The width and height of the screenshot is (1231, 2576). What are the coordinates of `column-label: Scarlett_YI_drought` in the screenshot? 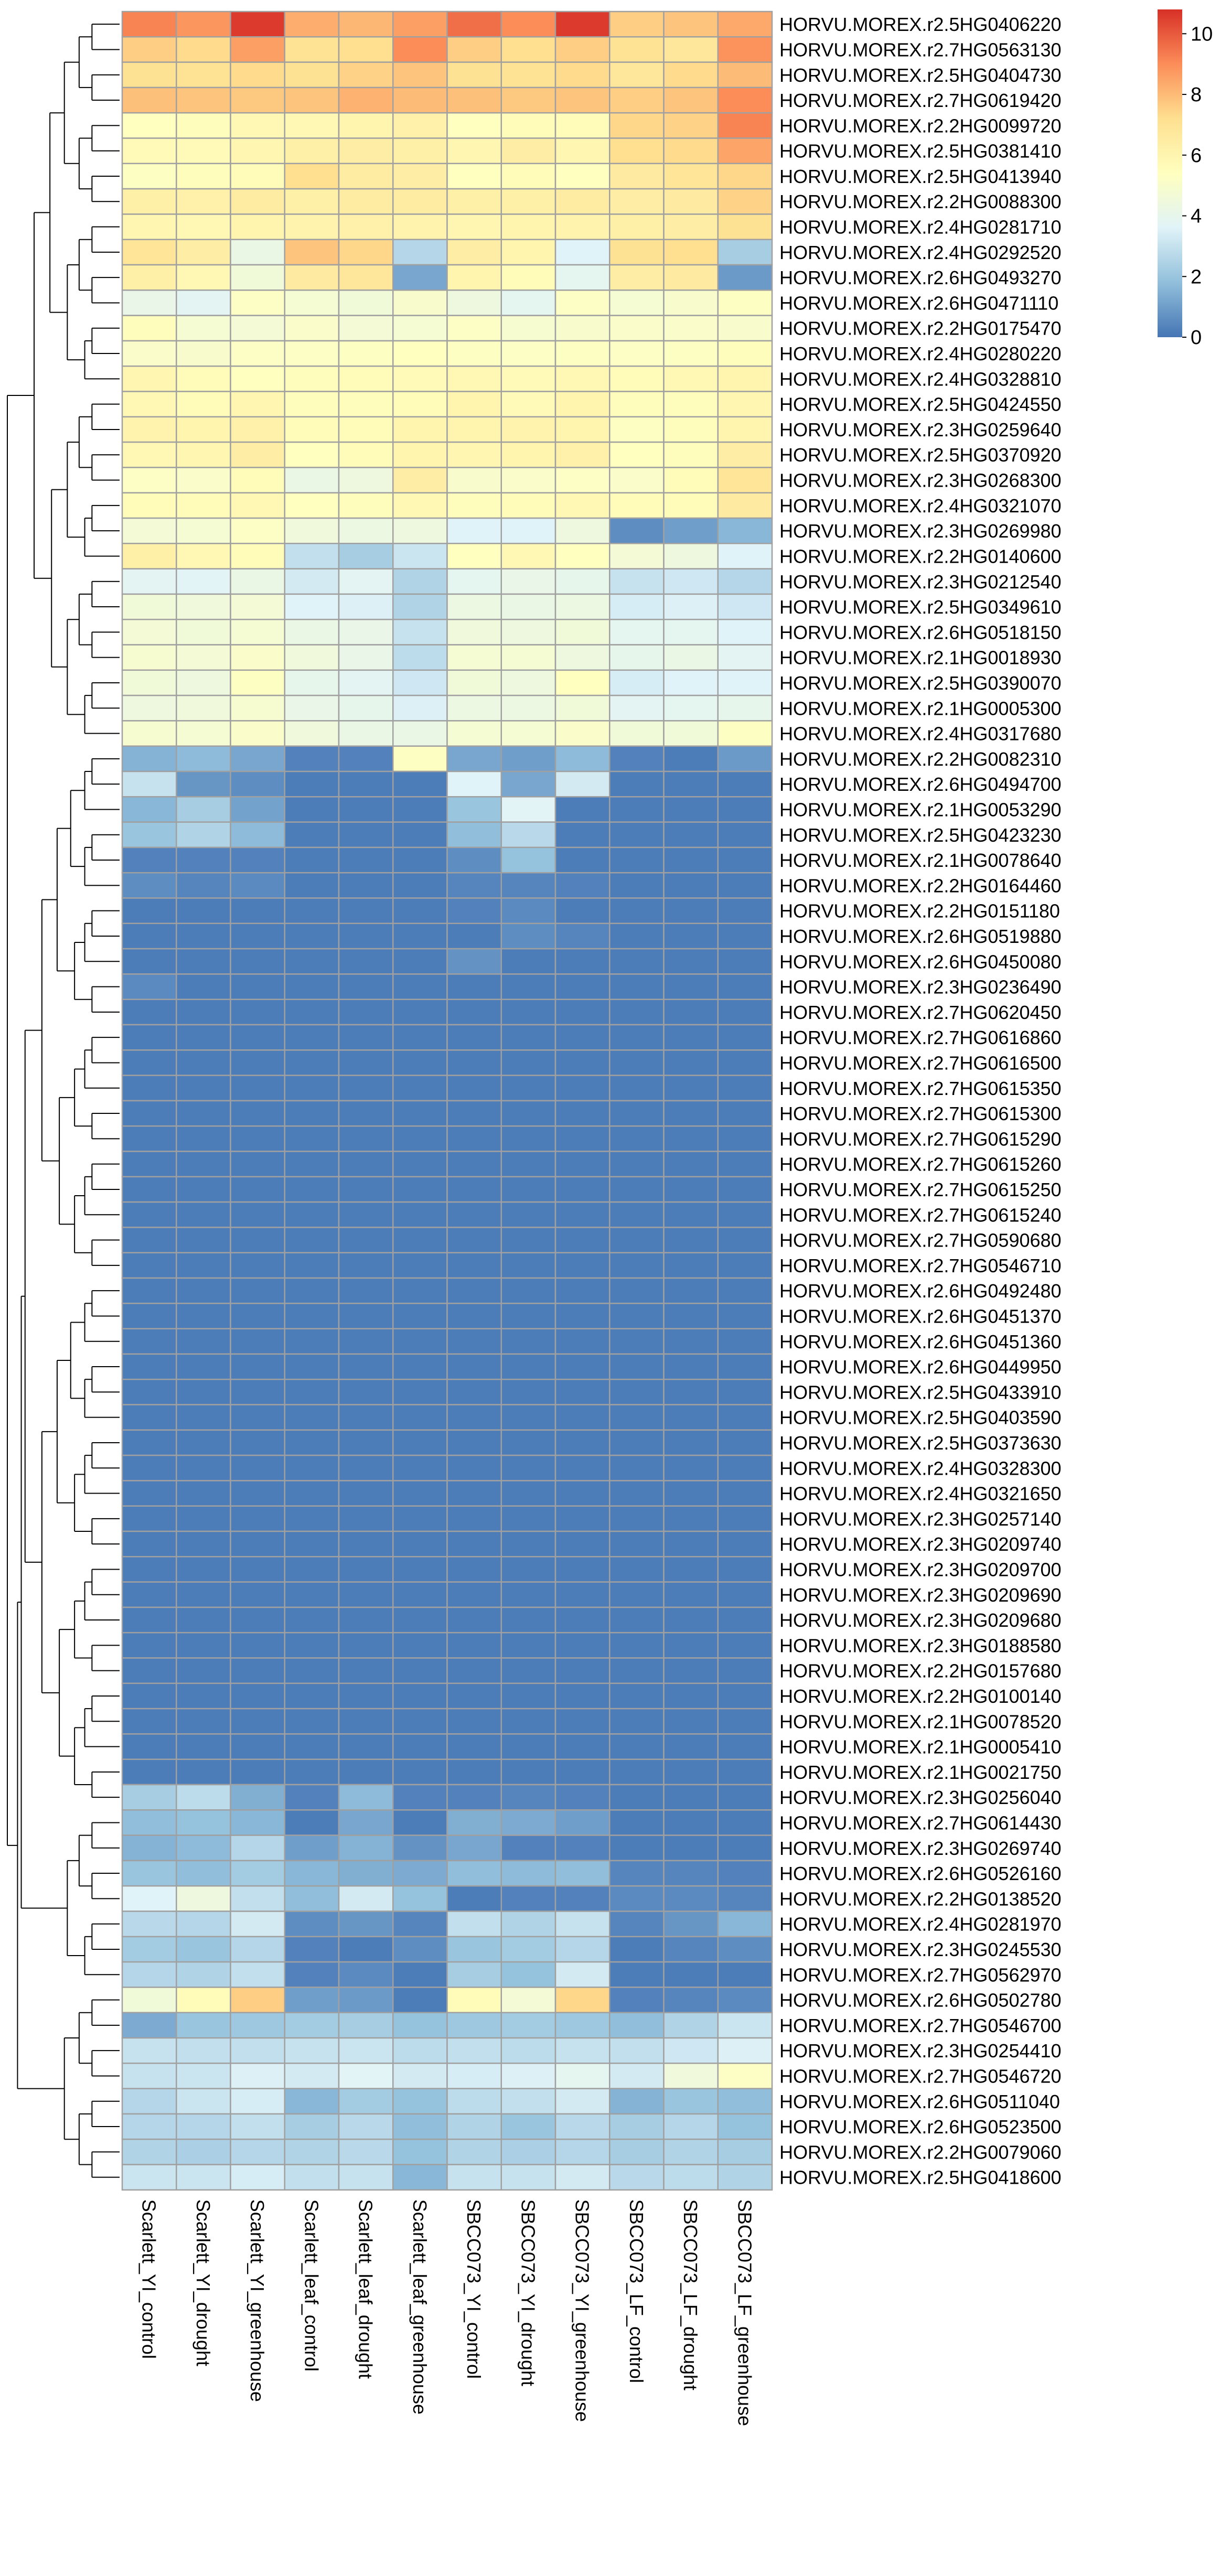 It's located at (203, 2282).